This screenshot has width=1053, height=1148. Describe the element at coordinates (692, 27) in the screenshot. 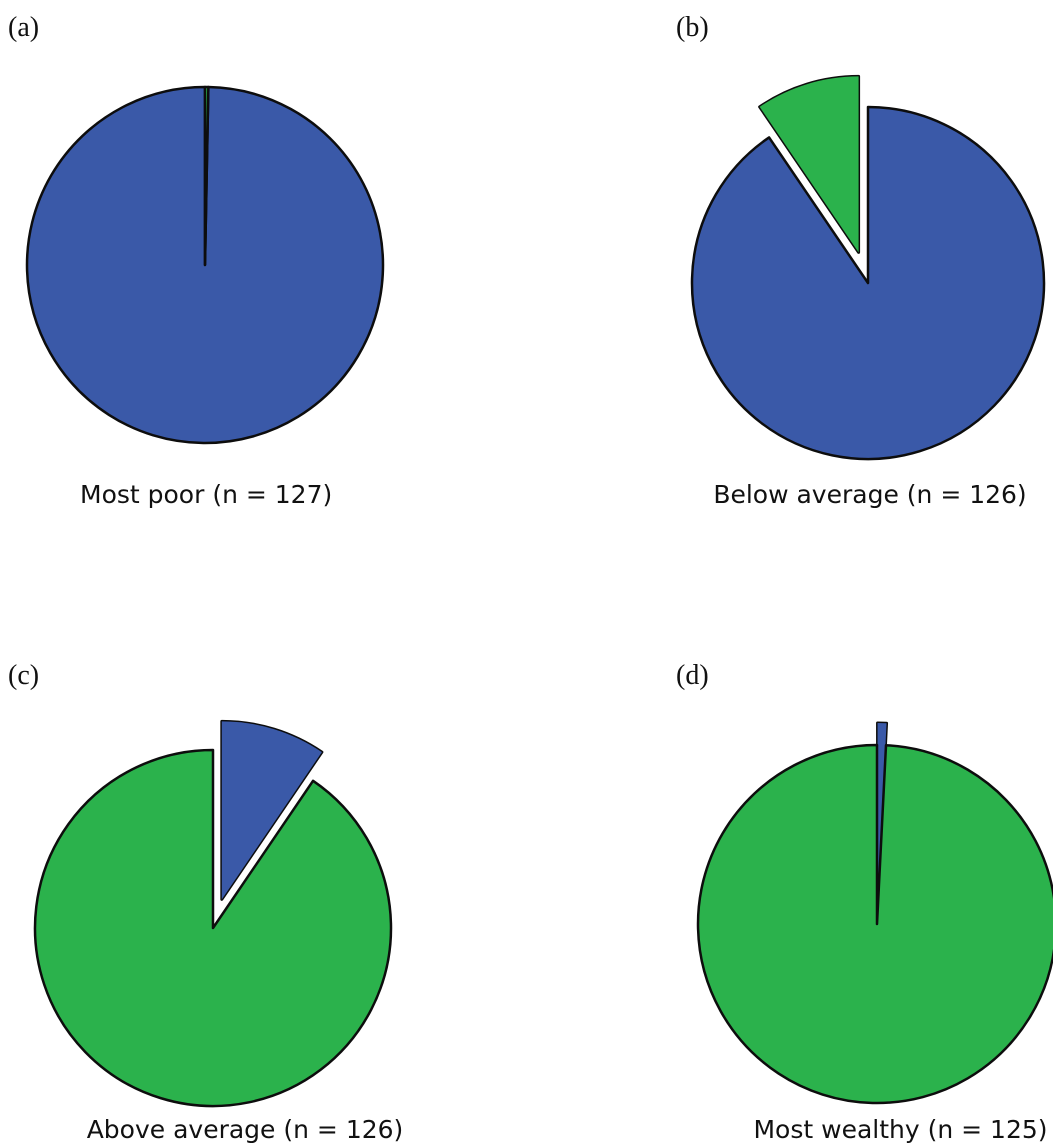

I see `panel-label-b: (b)` at that location.